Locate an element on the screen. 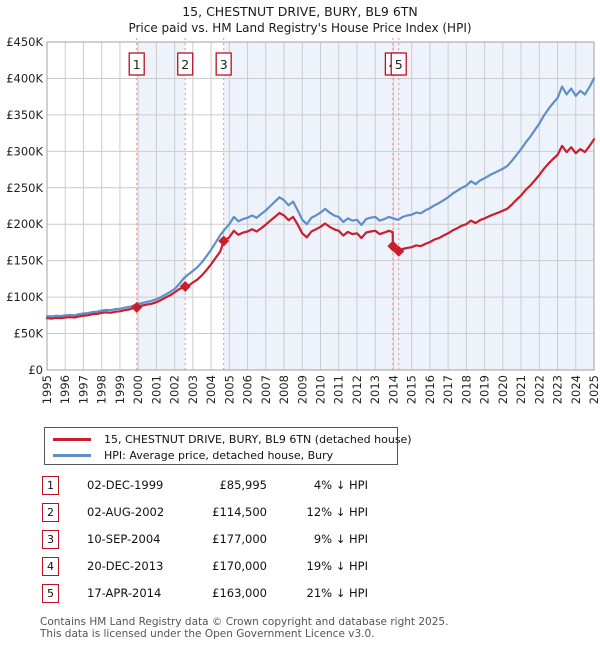 The image size is (600, 650). x-tick-label: 2013 is located at coordinates (375, 389).